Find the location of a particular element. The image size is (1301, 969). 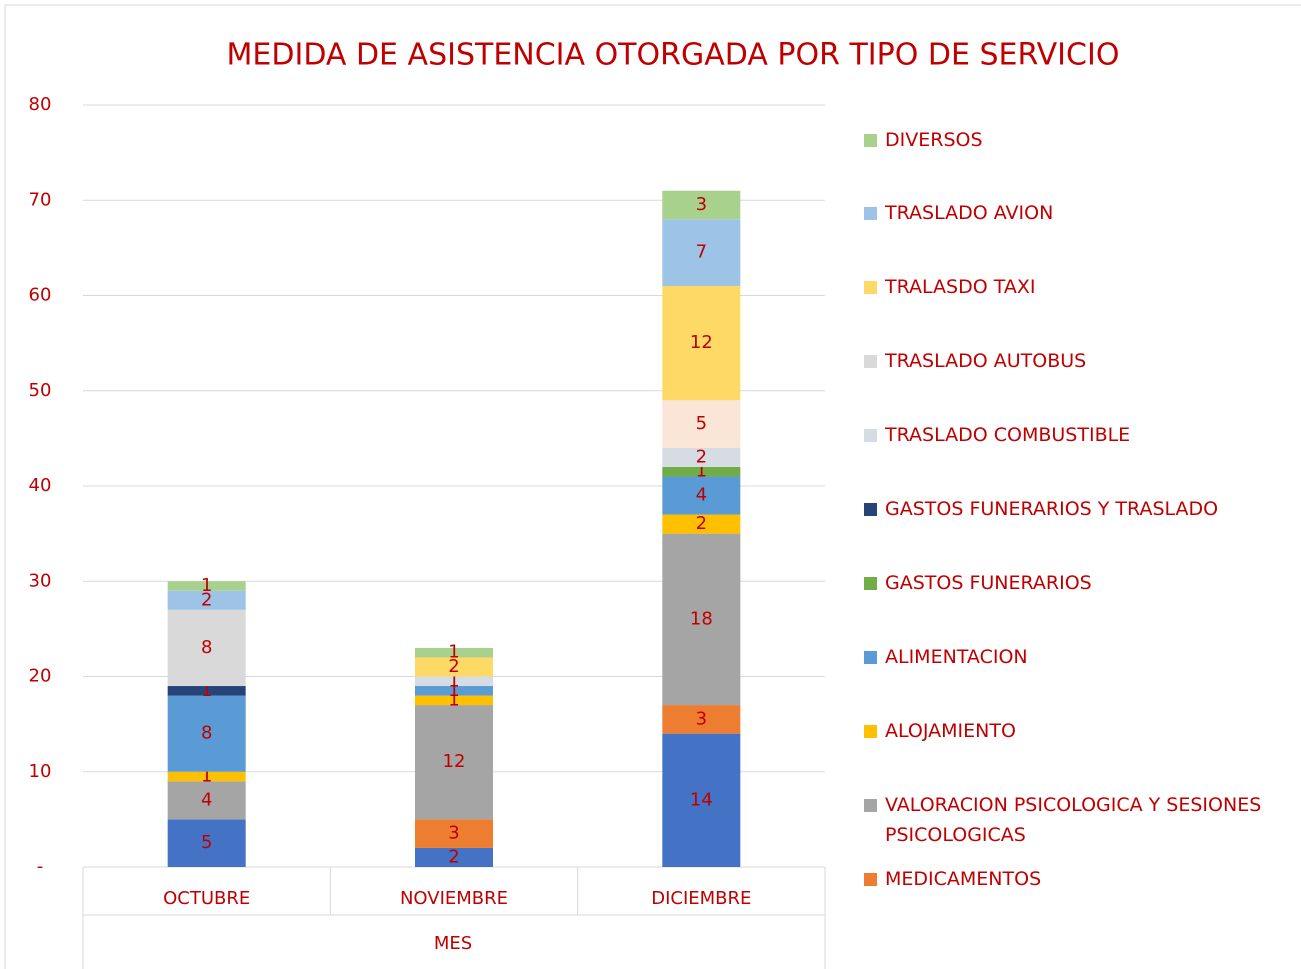

legend-item: TRASLADO AVION is located at coordinates (1074, 213).